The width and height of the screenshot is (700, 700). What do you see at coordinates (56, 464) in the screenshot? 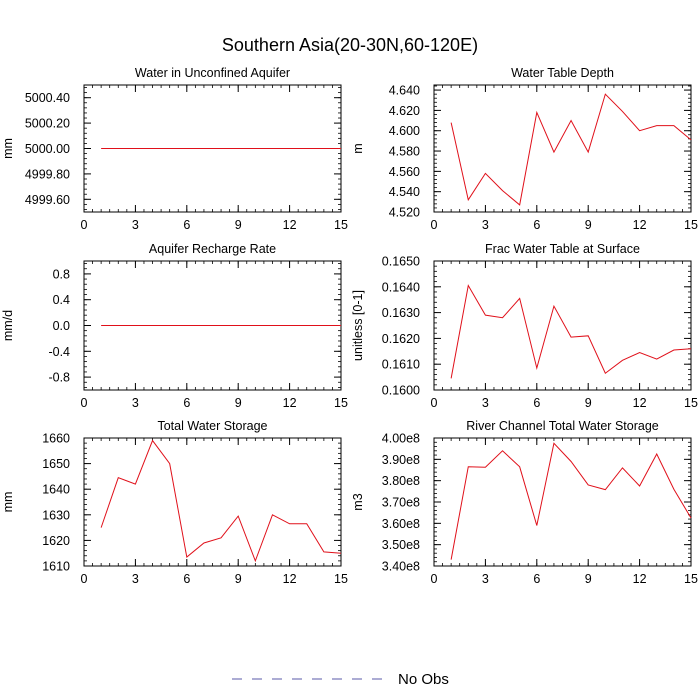
I see `y-tick-label: 1650` at bounding box center [56, 464].